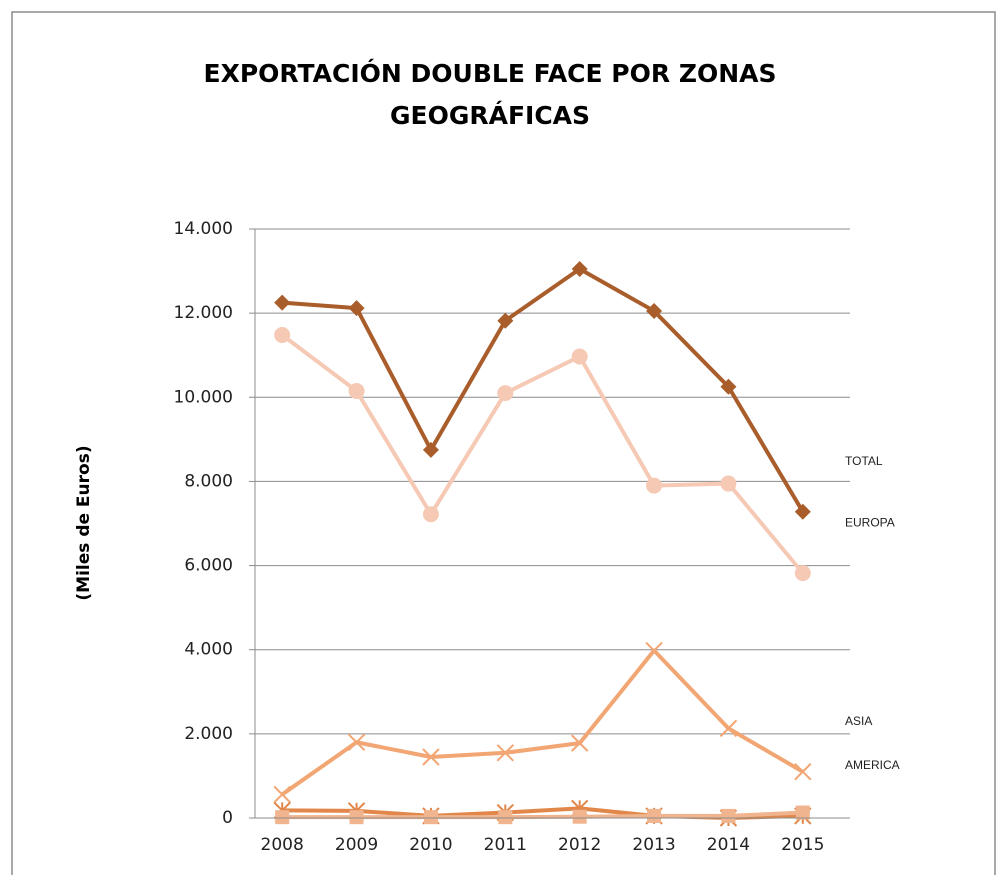 Image resolution: width=1008 pixels, height=875 pixels. What do you see at coordinates (490, 73) in the screenshot?
I see `chart-title: EXPORTACIÓN DOUBLE FACE POR ZONAS` at bounding box center [490, 73].